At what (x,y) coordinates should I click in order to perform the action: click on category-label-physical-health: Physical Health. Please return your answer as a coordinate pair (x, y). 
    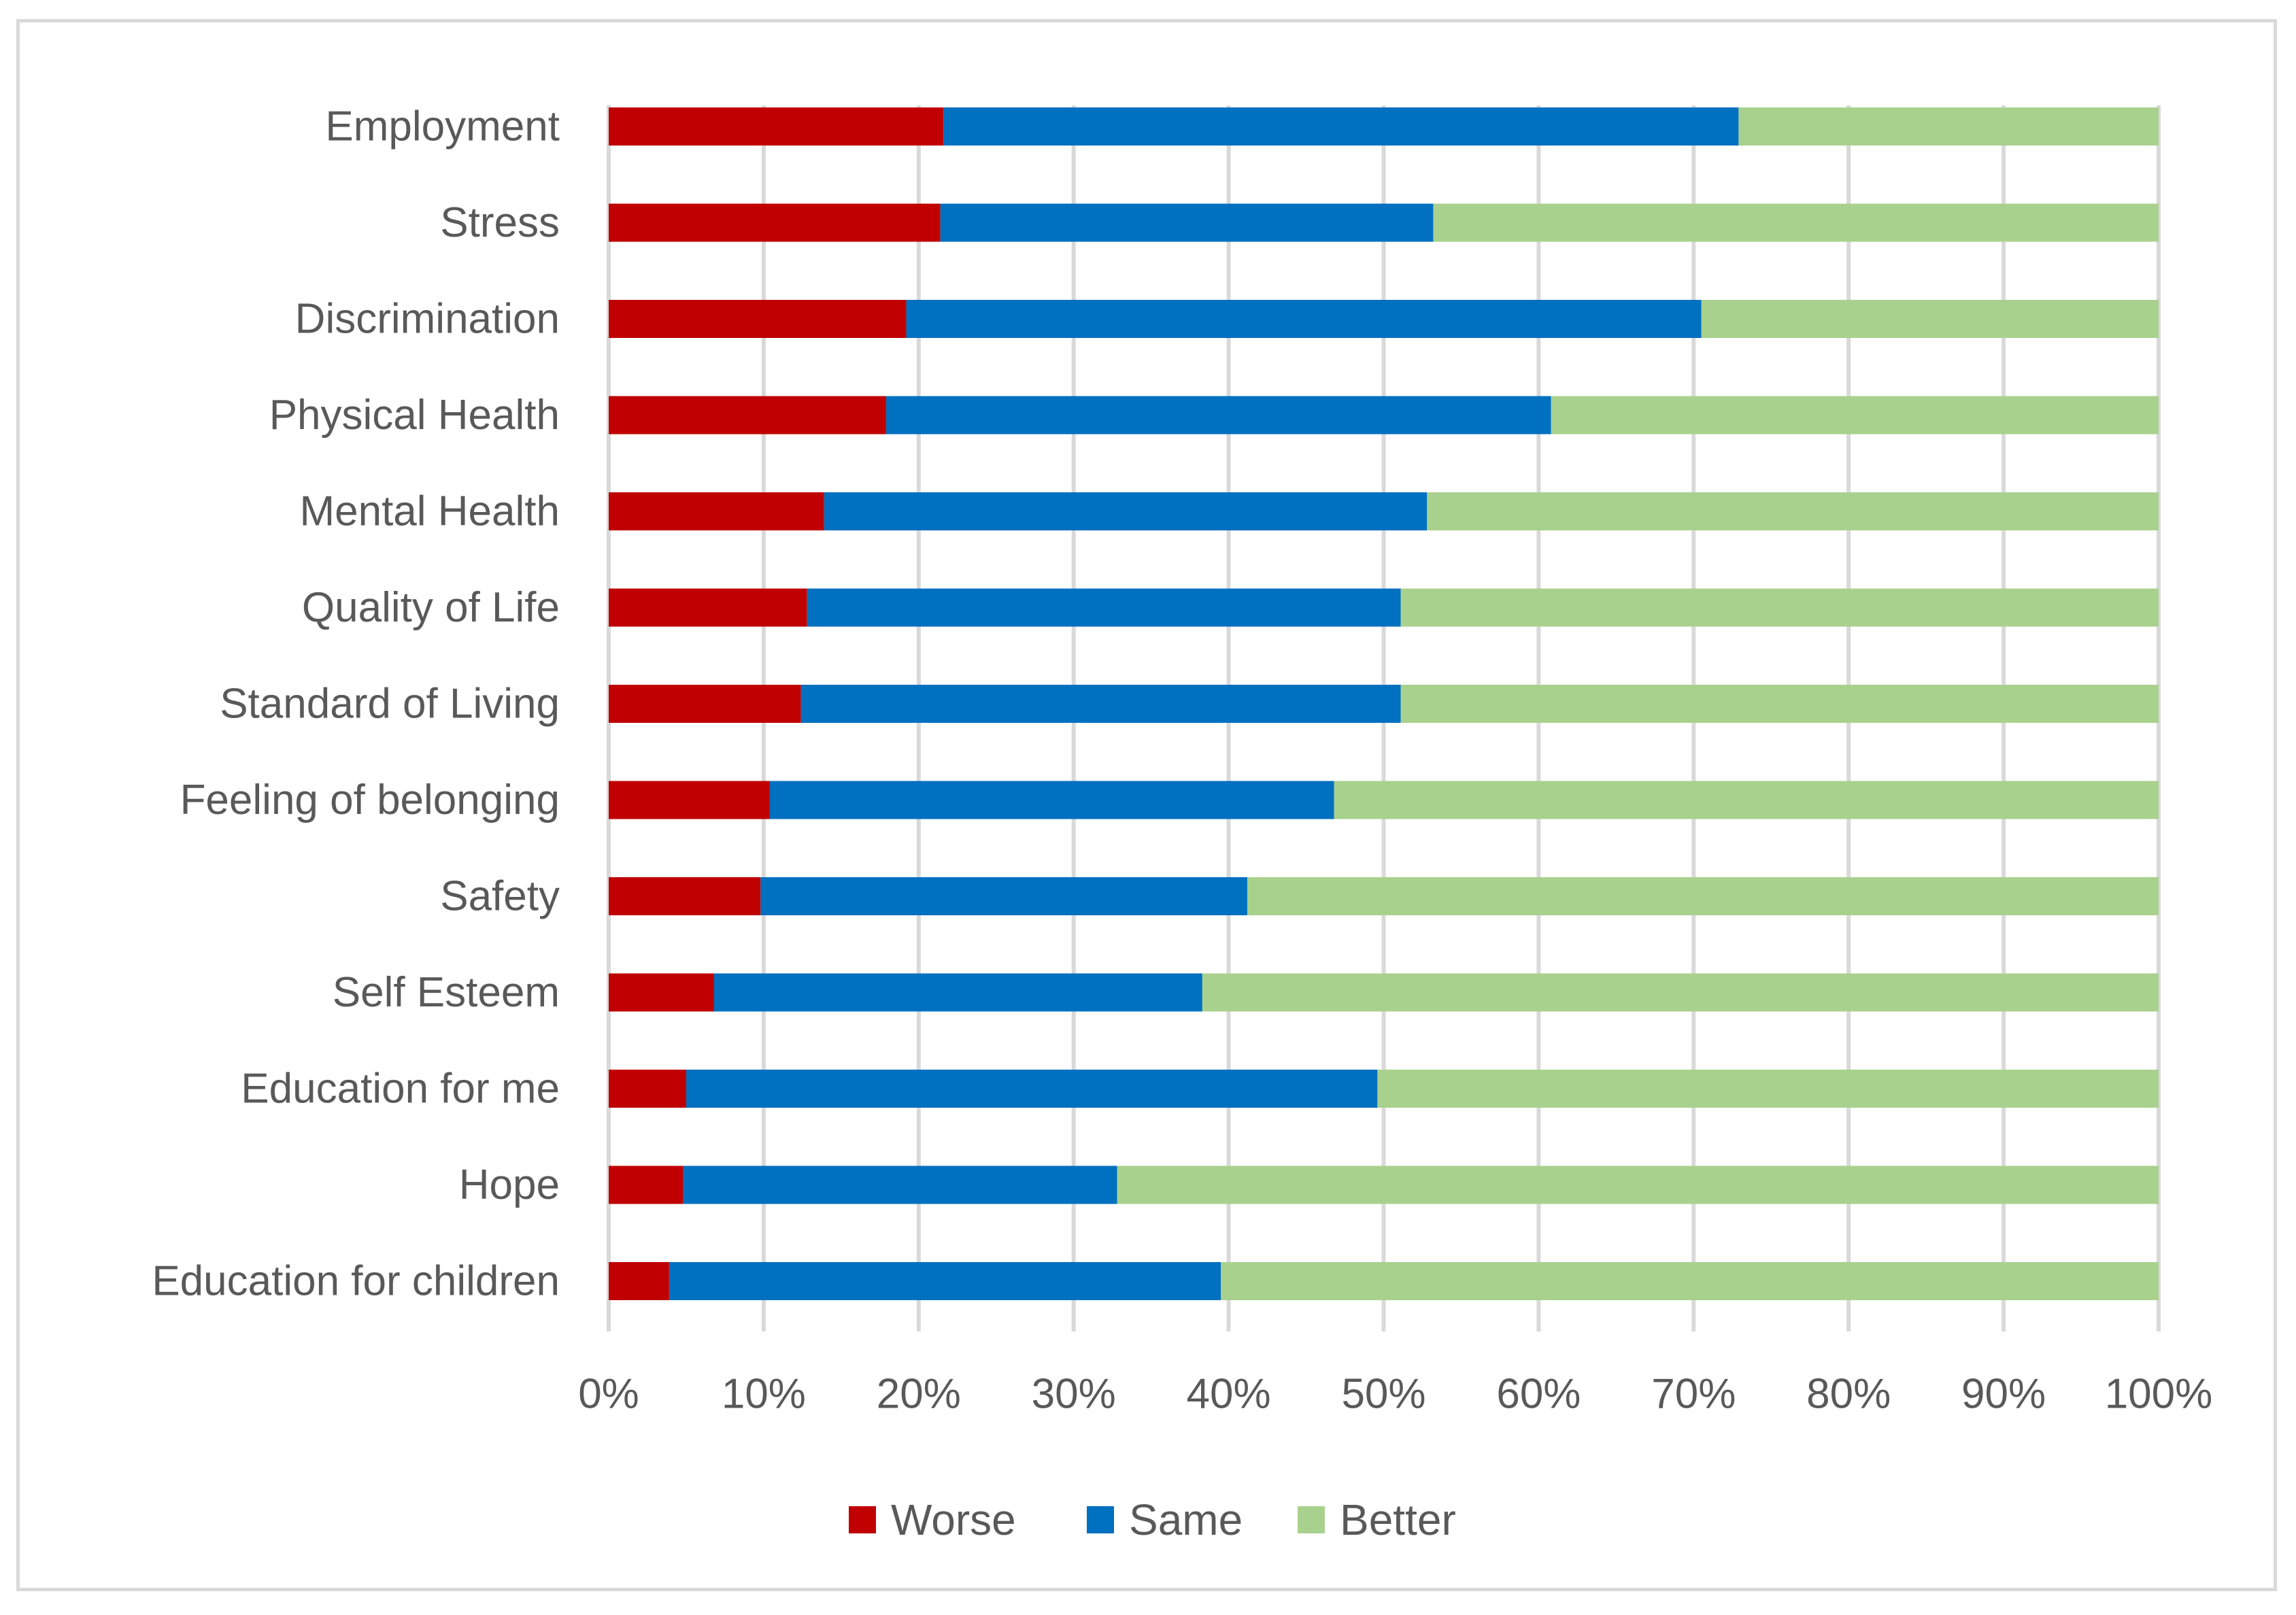
    Looking at the image, I should click on (414, 416).